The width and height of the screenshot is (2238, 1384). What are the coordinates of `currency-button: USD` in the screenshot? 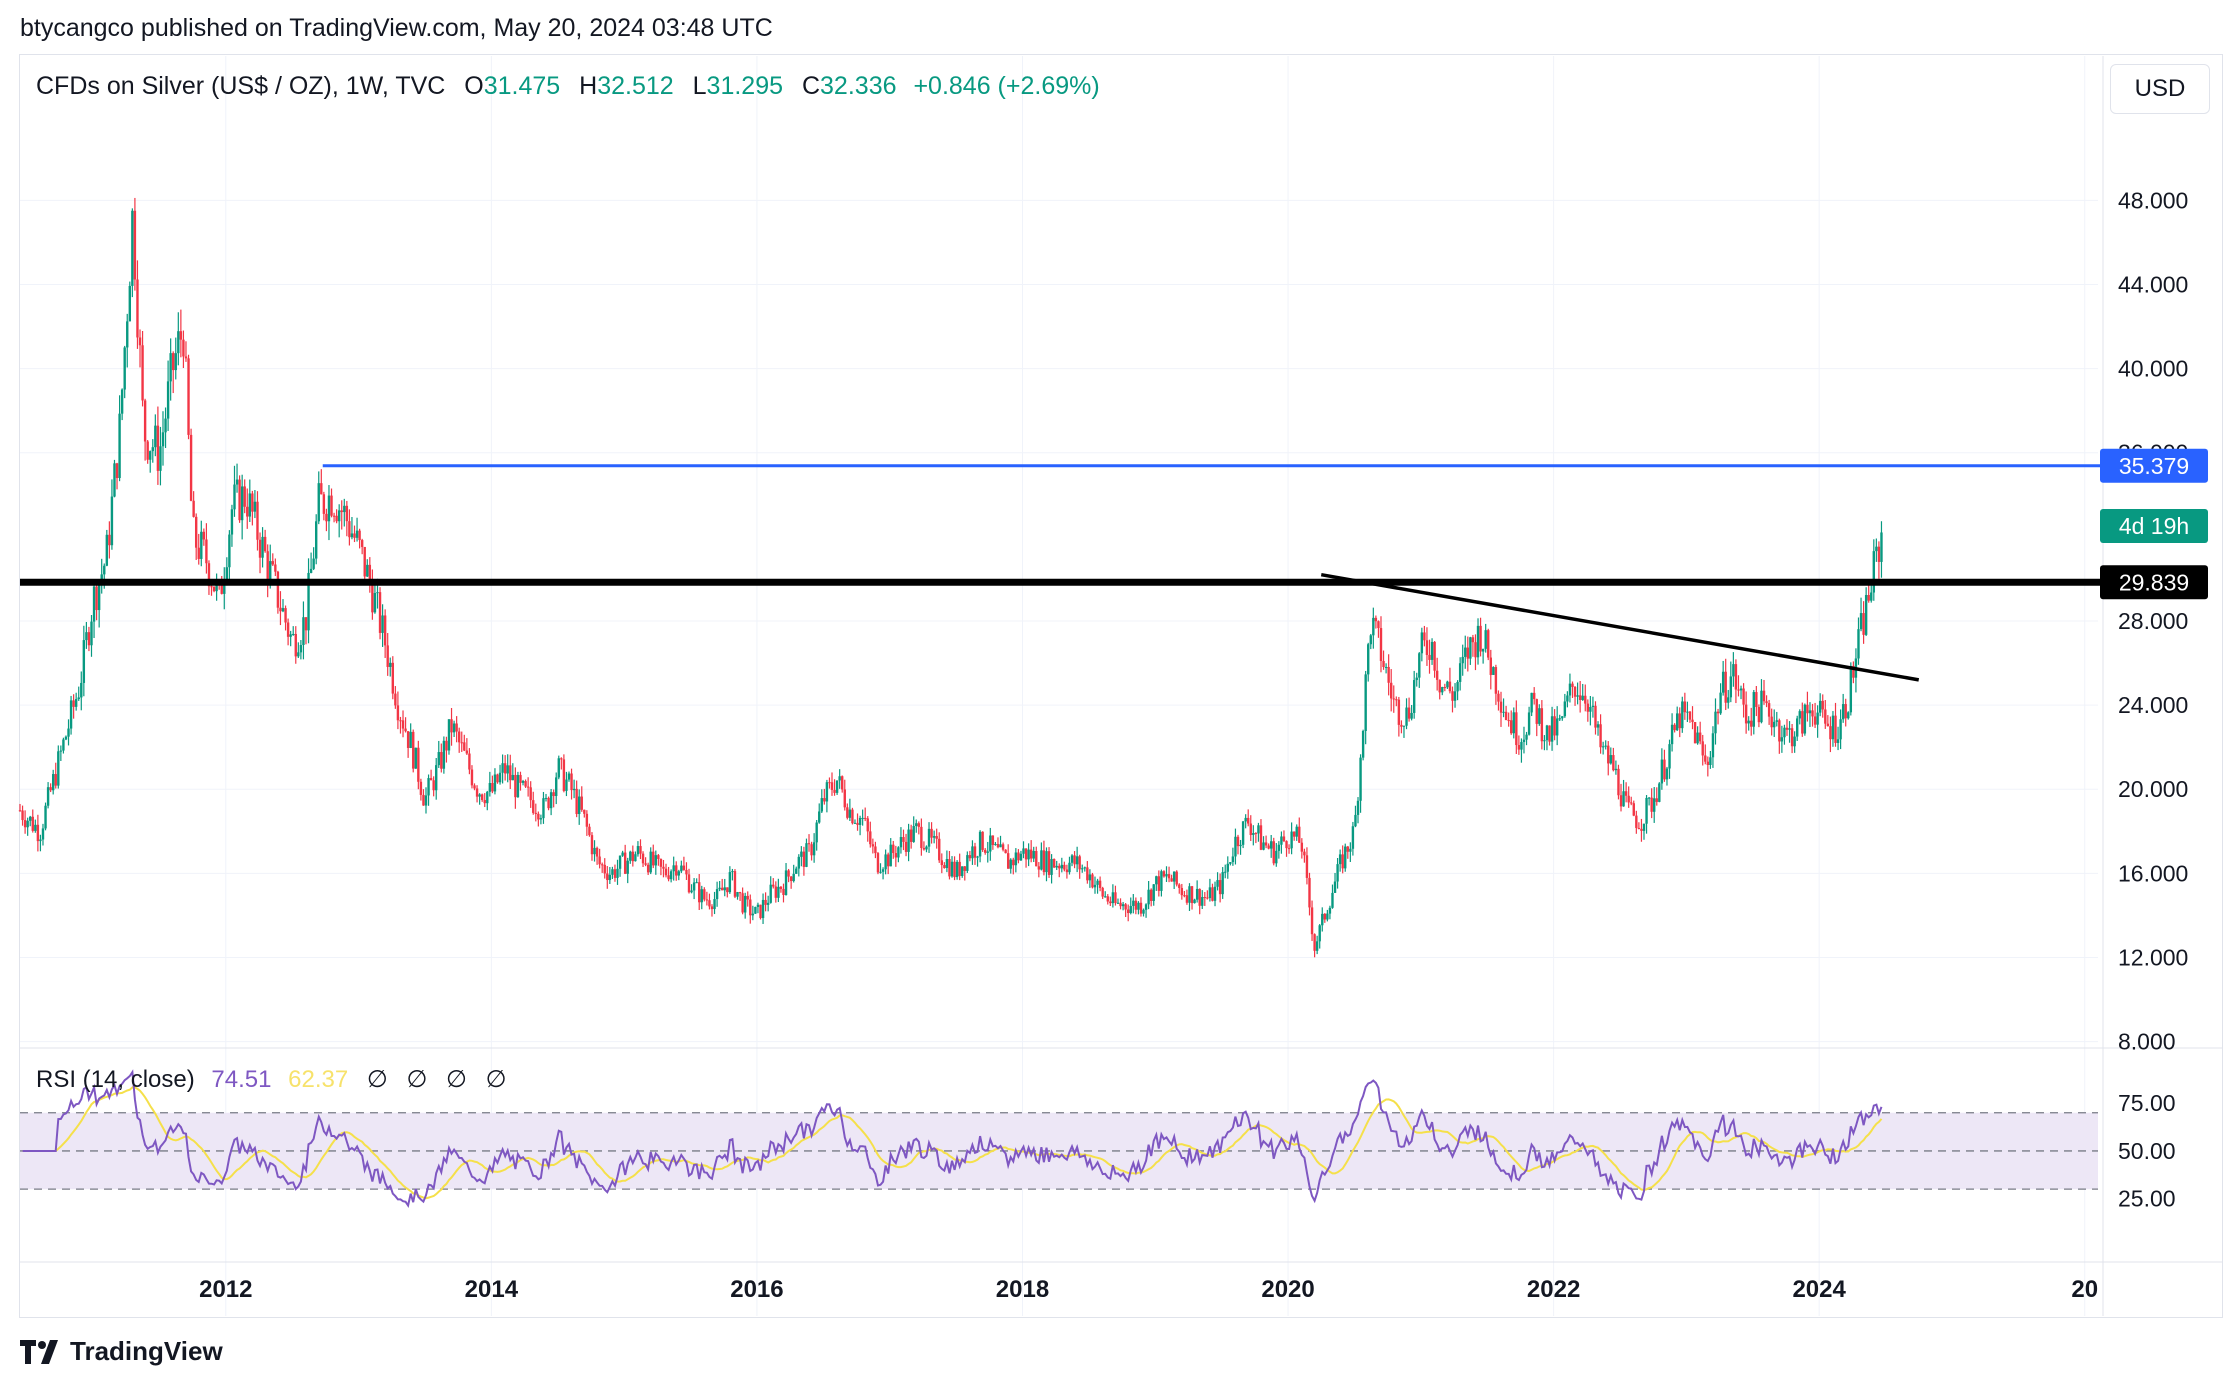 It's located at (2160, 89).